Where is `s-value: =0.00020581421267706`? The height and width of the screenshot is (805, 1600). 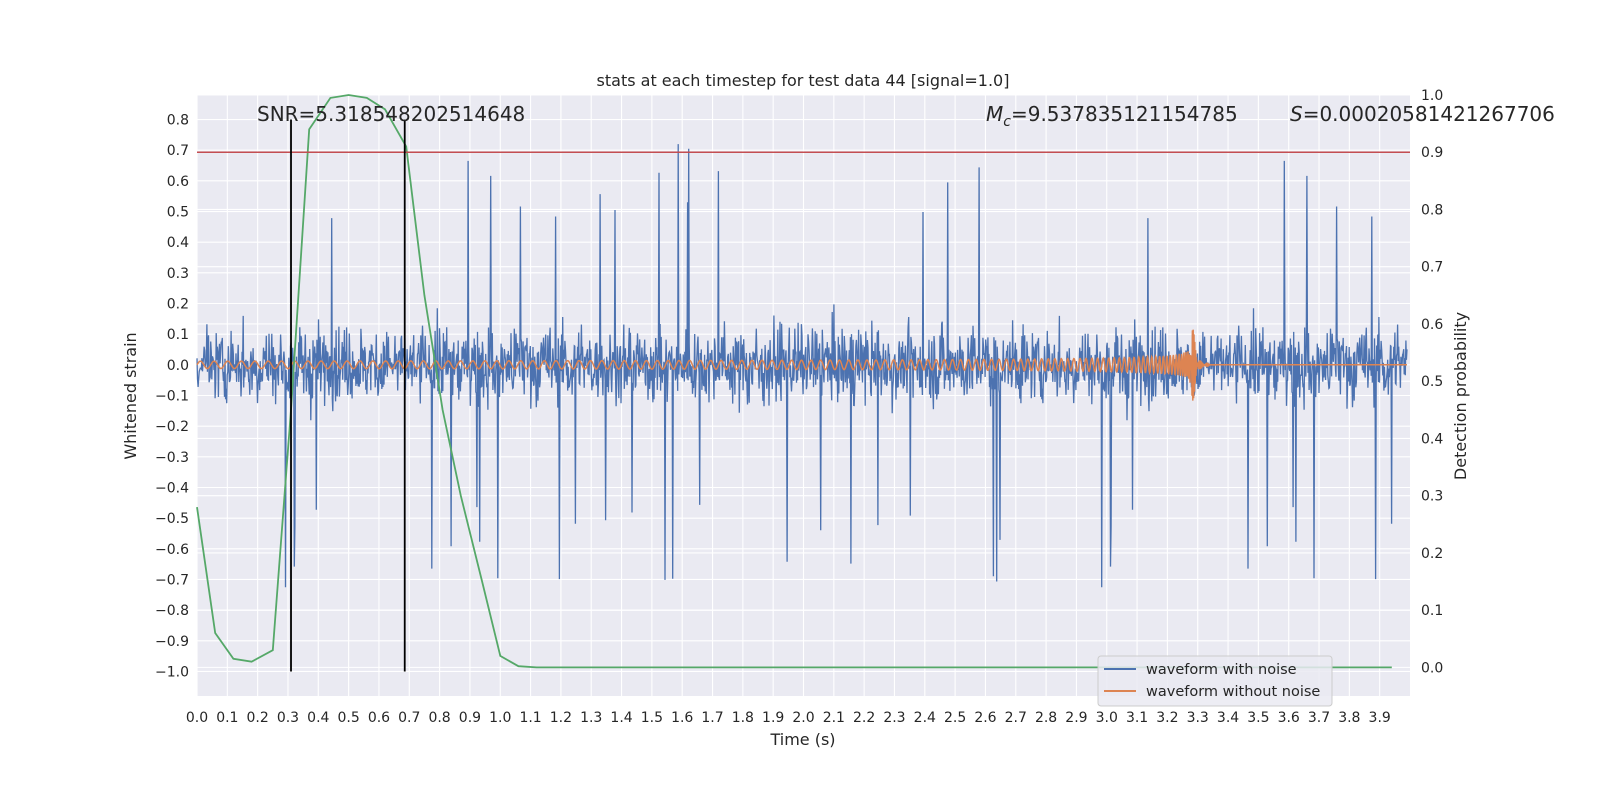
s-value: =0.00020581421267706 is located at coordinates (1429, 114).